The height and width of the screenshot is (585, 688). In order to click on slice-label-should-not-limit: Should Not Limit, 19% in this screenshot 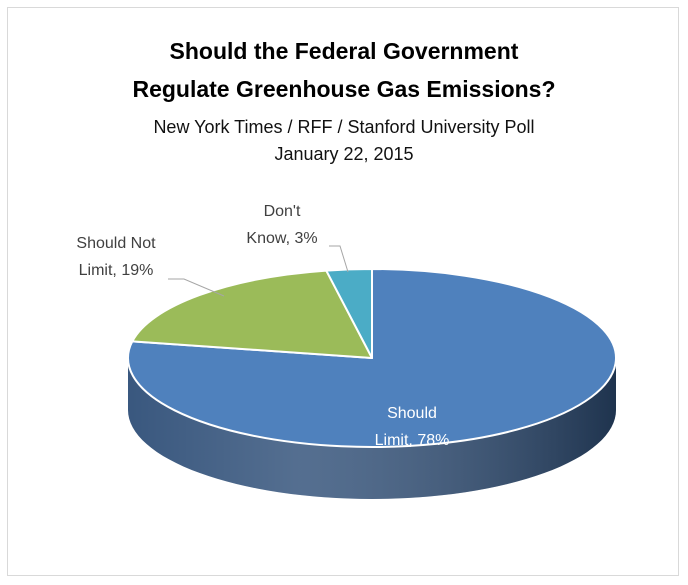, I will do `click(116, 257)`.